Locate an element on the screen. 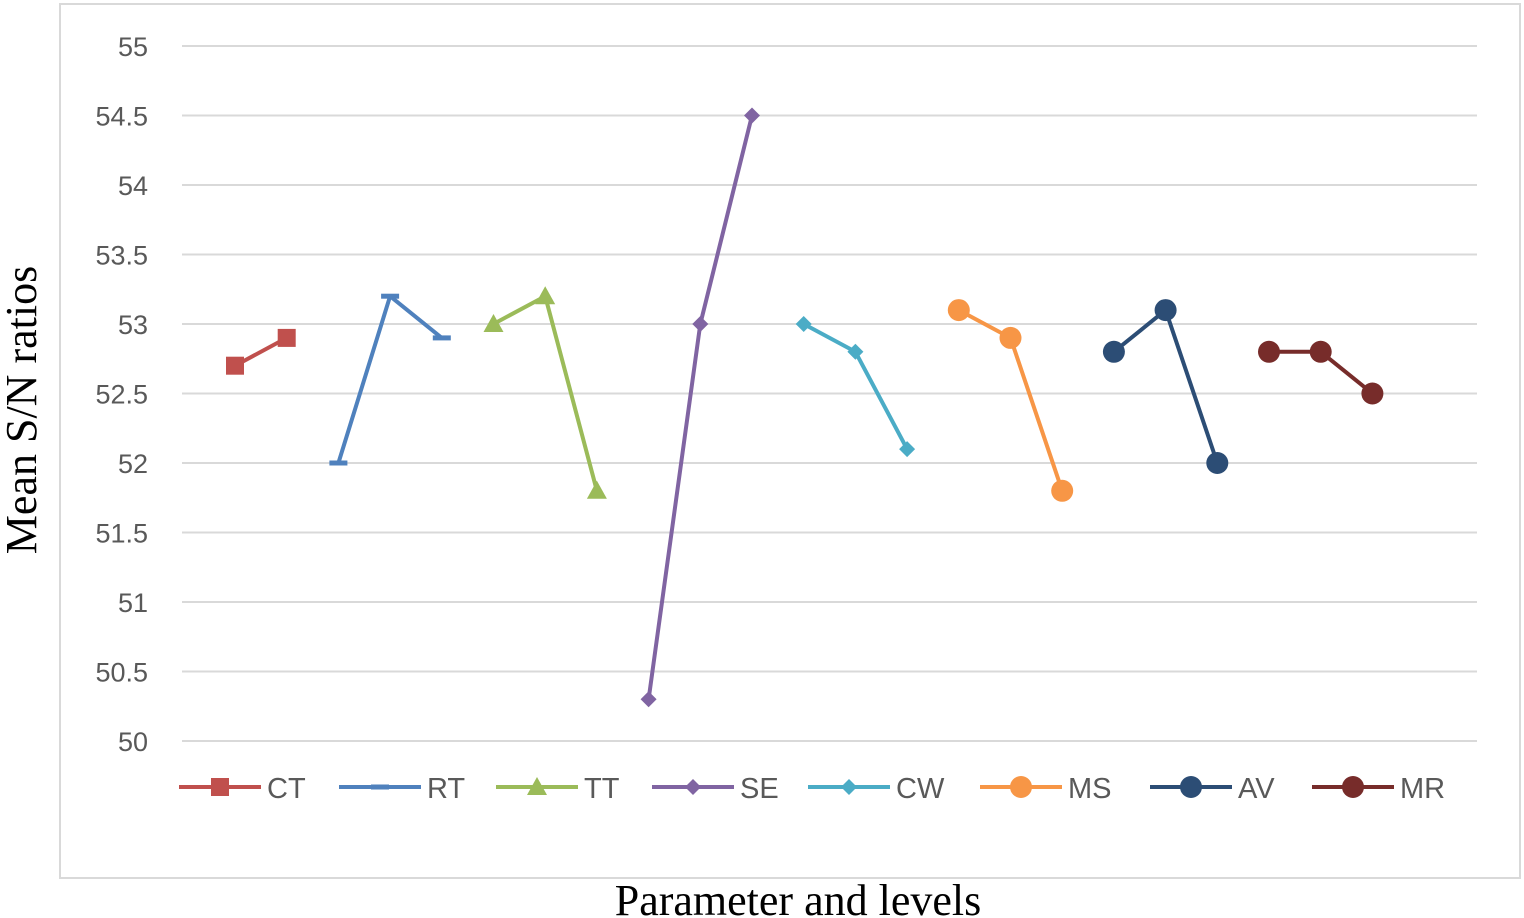 This screenshot has height=918, width=1524. series-av is located at coordinates (1165, 386).